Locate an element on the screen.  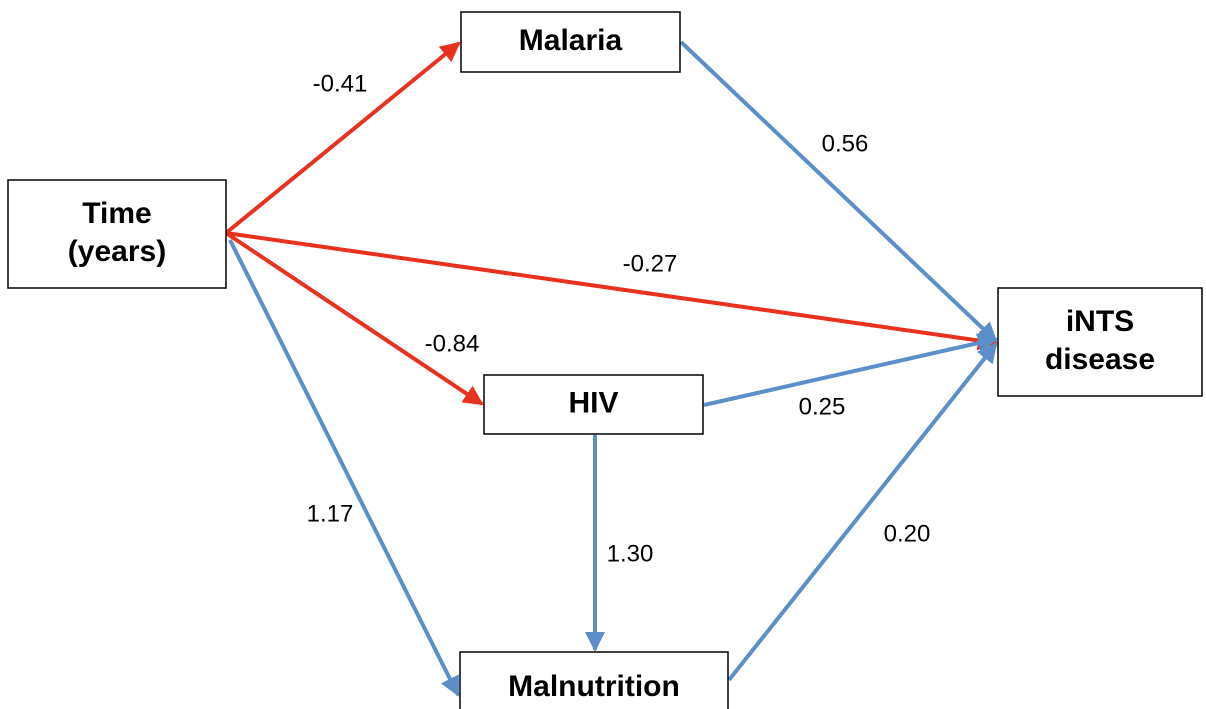
node-label: disease is located at coordinates (1100, 359).